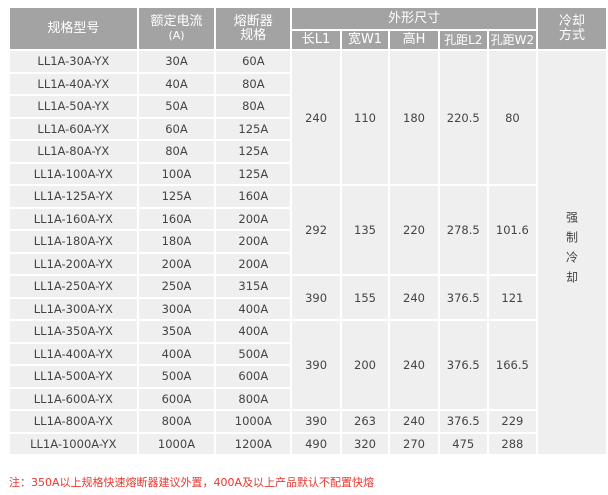  Describe the element at coordinates (512, 40) in the screenshot. I see `header-w2: 孔距W2` at that location.